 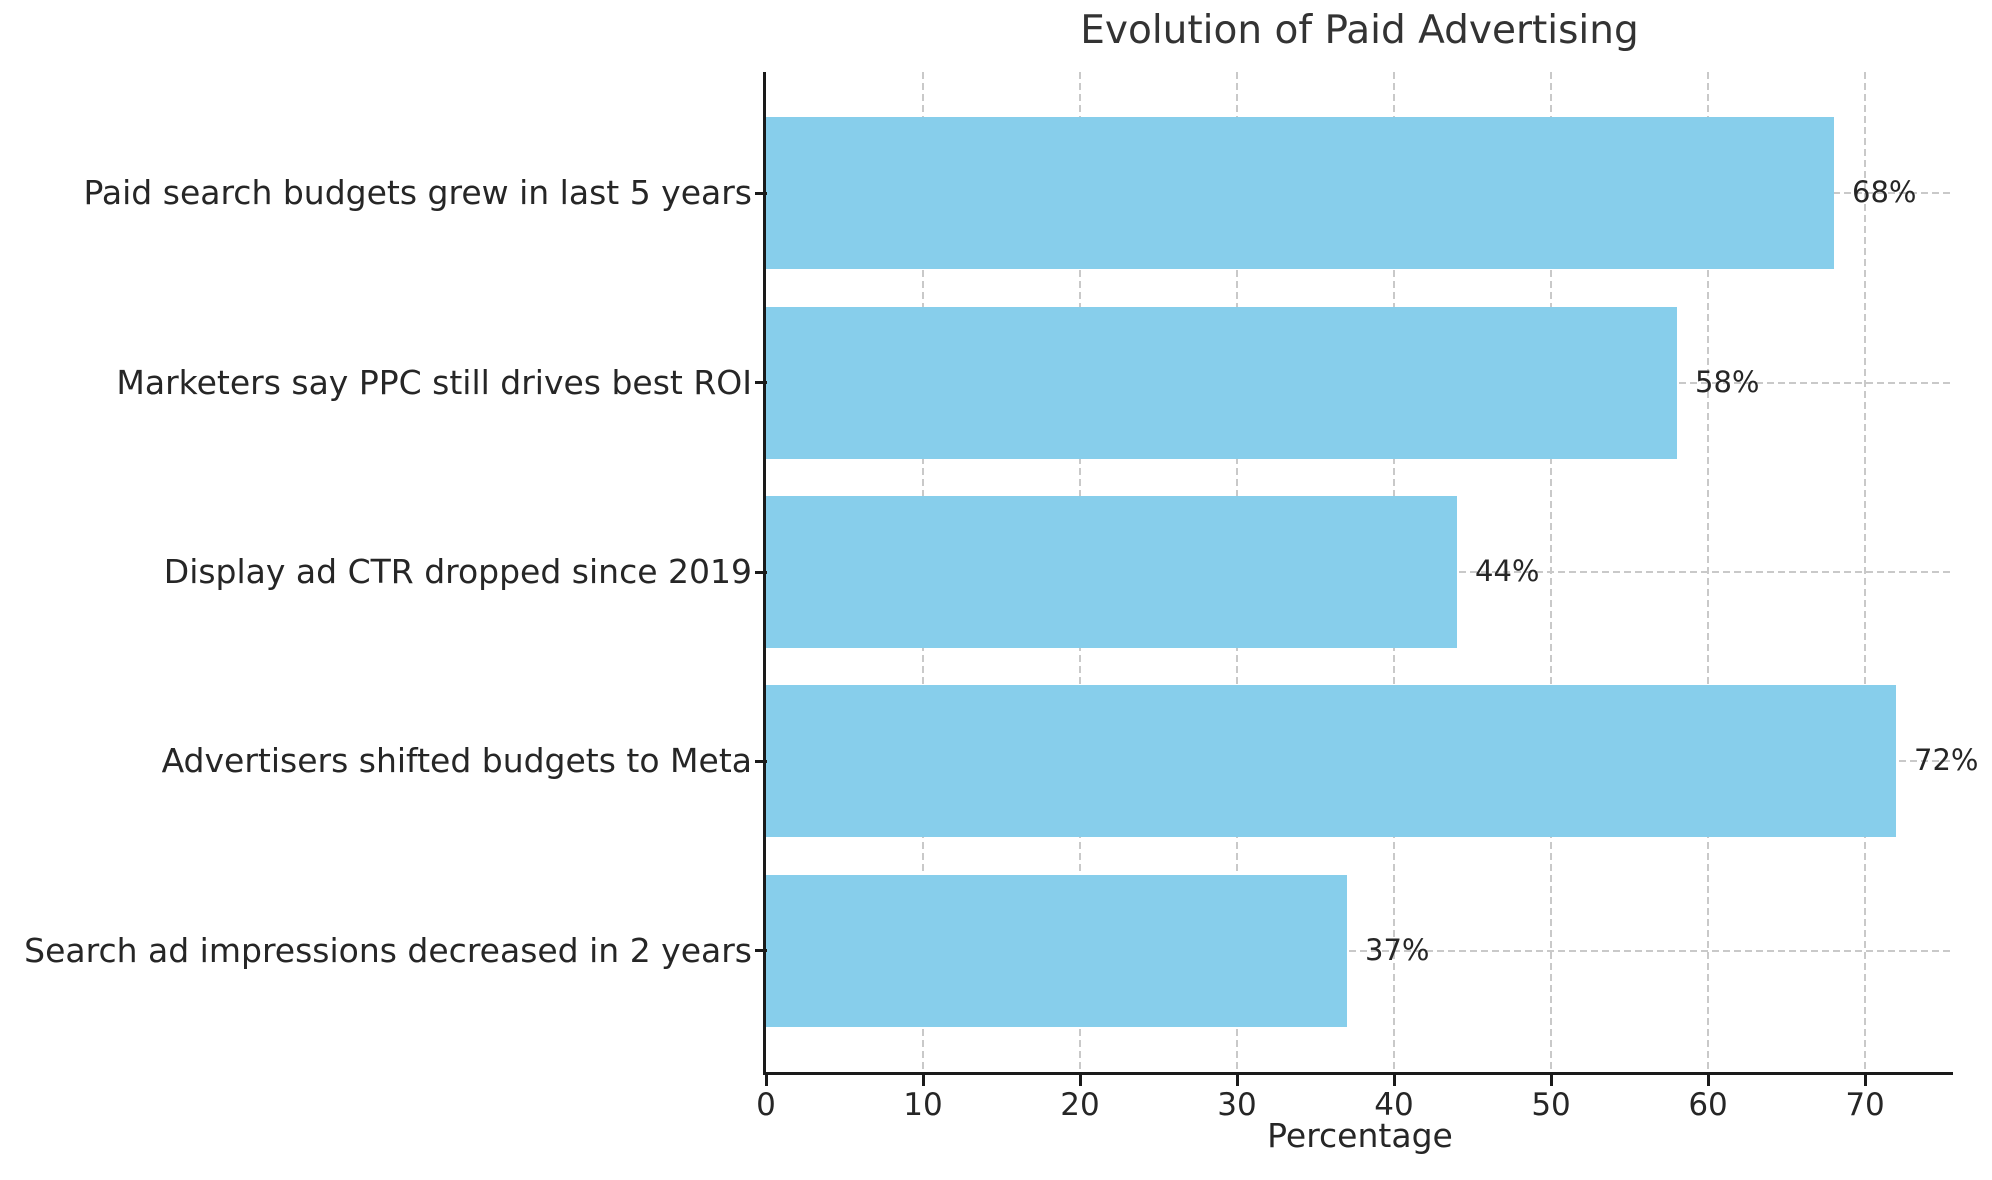 I want to click on y-axis-spine, so click(x=764, y=573).